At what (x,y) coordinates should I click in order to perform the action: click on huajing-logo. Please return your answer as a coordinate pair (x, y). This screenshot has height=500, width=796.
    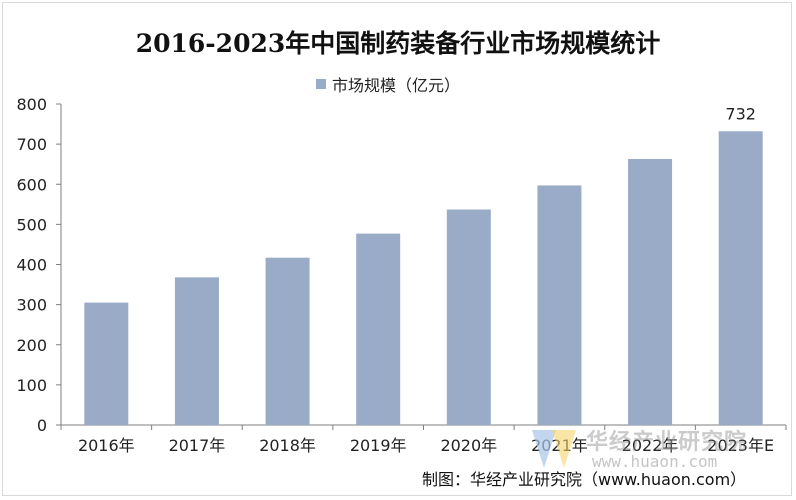
    Looking at the image, I should click on (554, 449).